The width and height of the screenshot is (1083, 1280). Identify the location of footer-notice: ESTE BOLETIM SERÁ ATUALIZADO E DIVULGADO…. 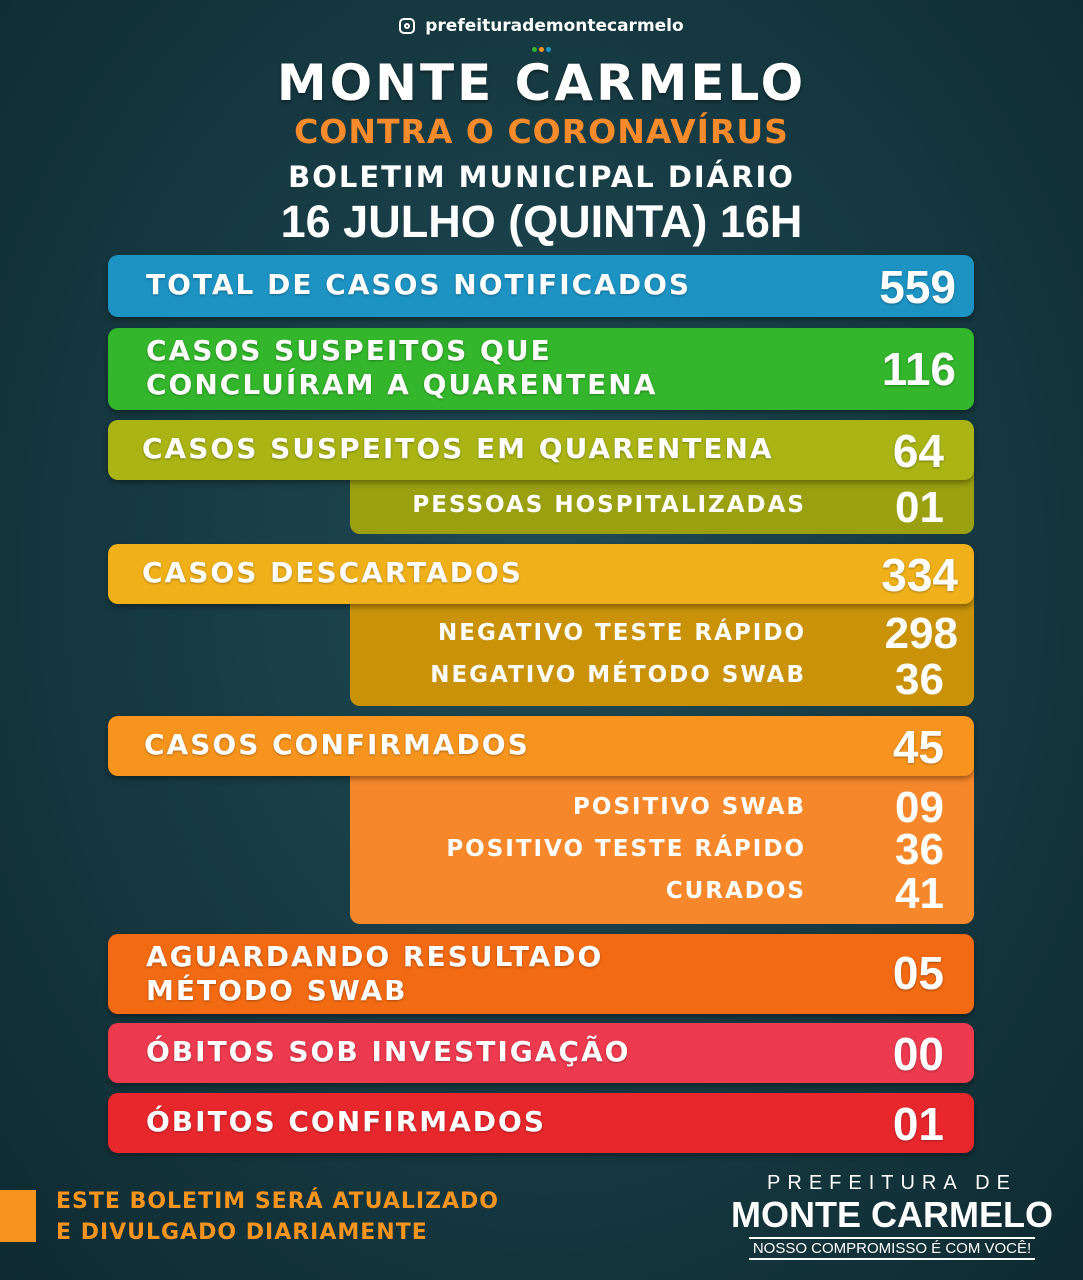
(277, 1217).